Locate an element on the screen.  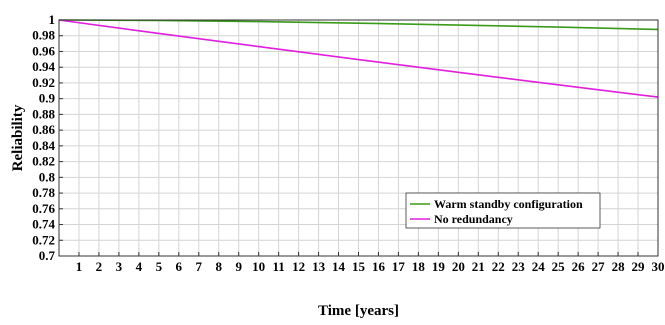
y-tick-label: 0.96 is located at coordinates (43, 50).